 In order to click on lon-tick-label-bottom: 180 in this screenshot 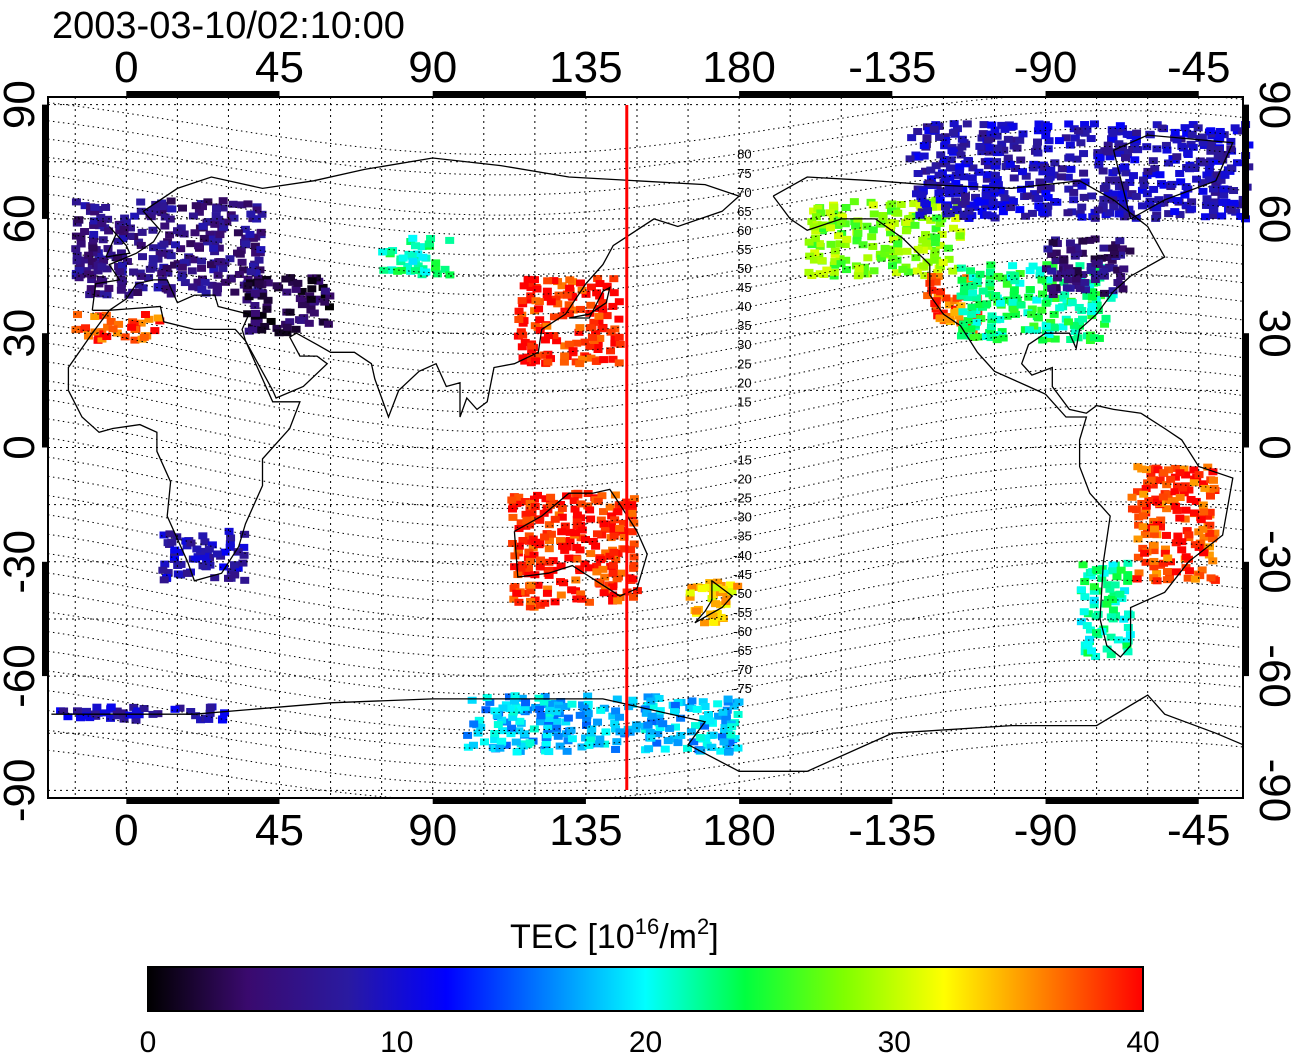, I will do `click(738, 830)`.